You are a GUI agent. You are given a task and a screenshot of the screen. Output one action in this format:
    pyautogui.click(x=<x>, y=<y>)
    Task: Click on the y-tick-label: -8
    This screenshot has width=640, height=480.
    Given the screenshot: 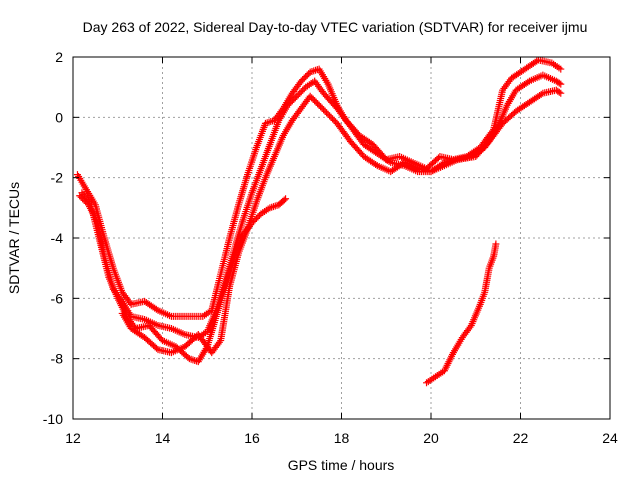 What is the action you would take?
    pyautogui.click(x=57, y=359)
    